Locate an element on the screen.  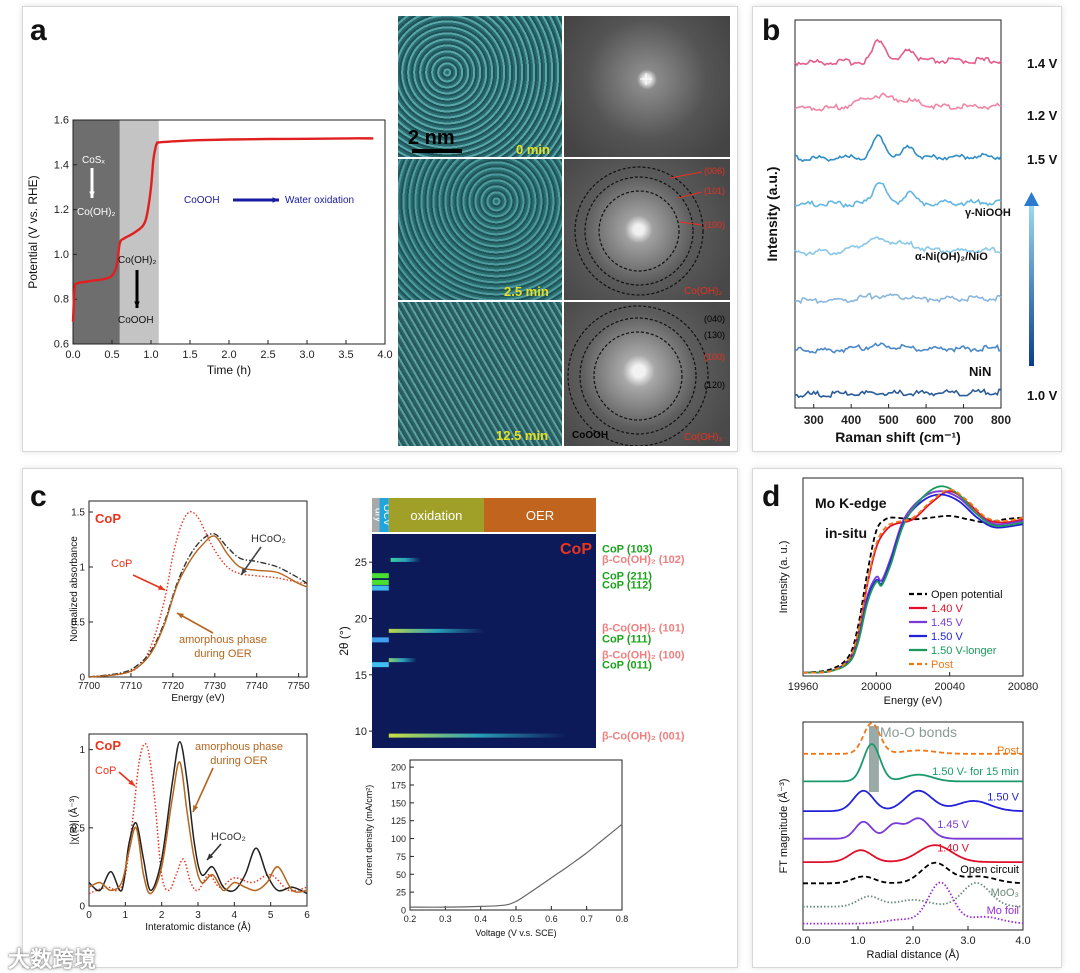
chart-c4-ytick-label: 75 is located at coordinates (401, 857).